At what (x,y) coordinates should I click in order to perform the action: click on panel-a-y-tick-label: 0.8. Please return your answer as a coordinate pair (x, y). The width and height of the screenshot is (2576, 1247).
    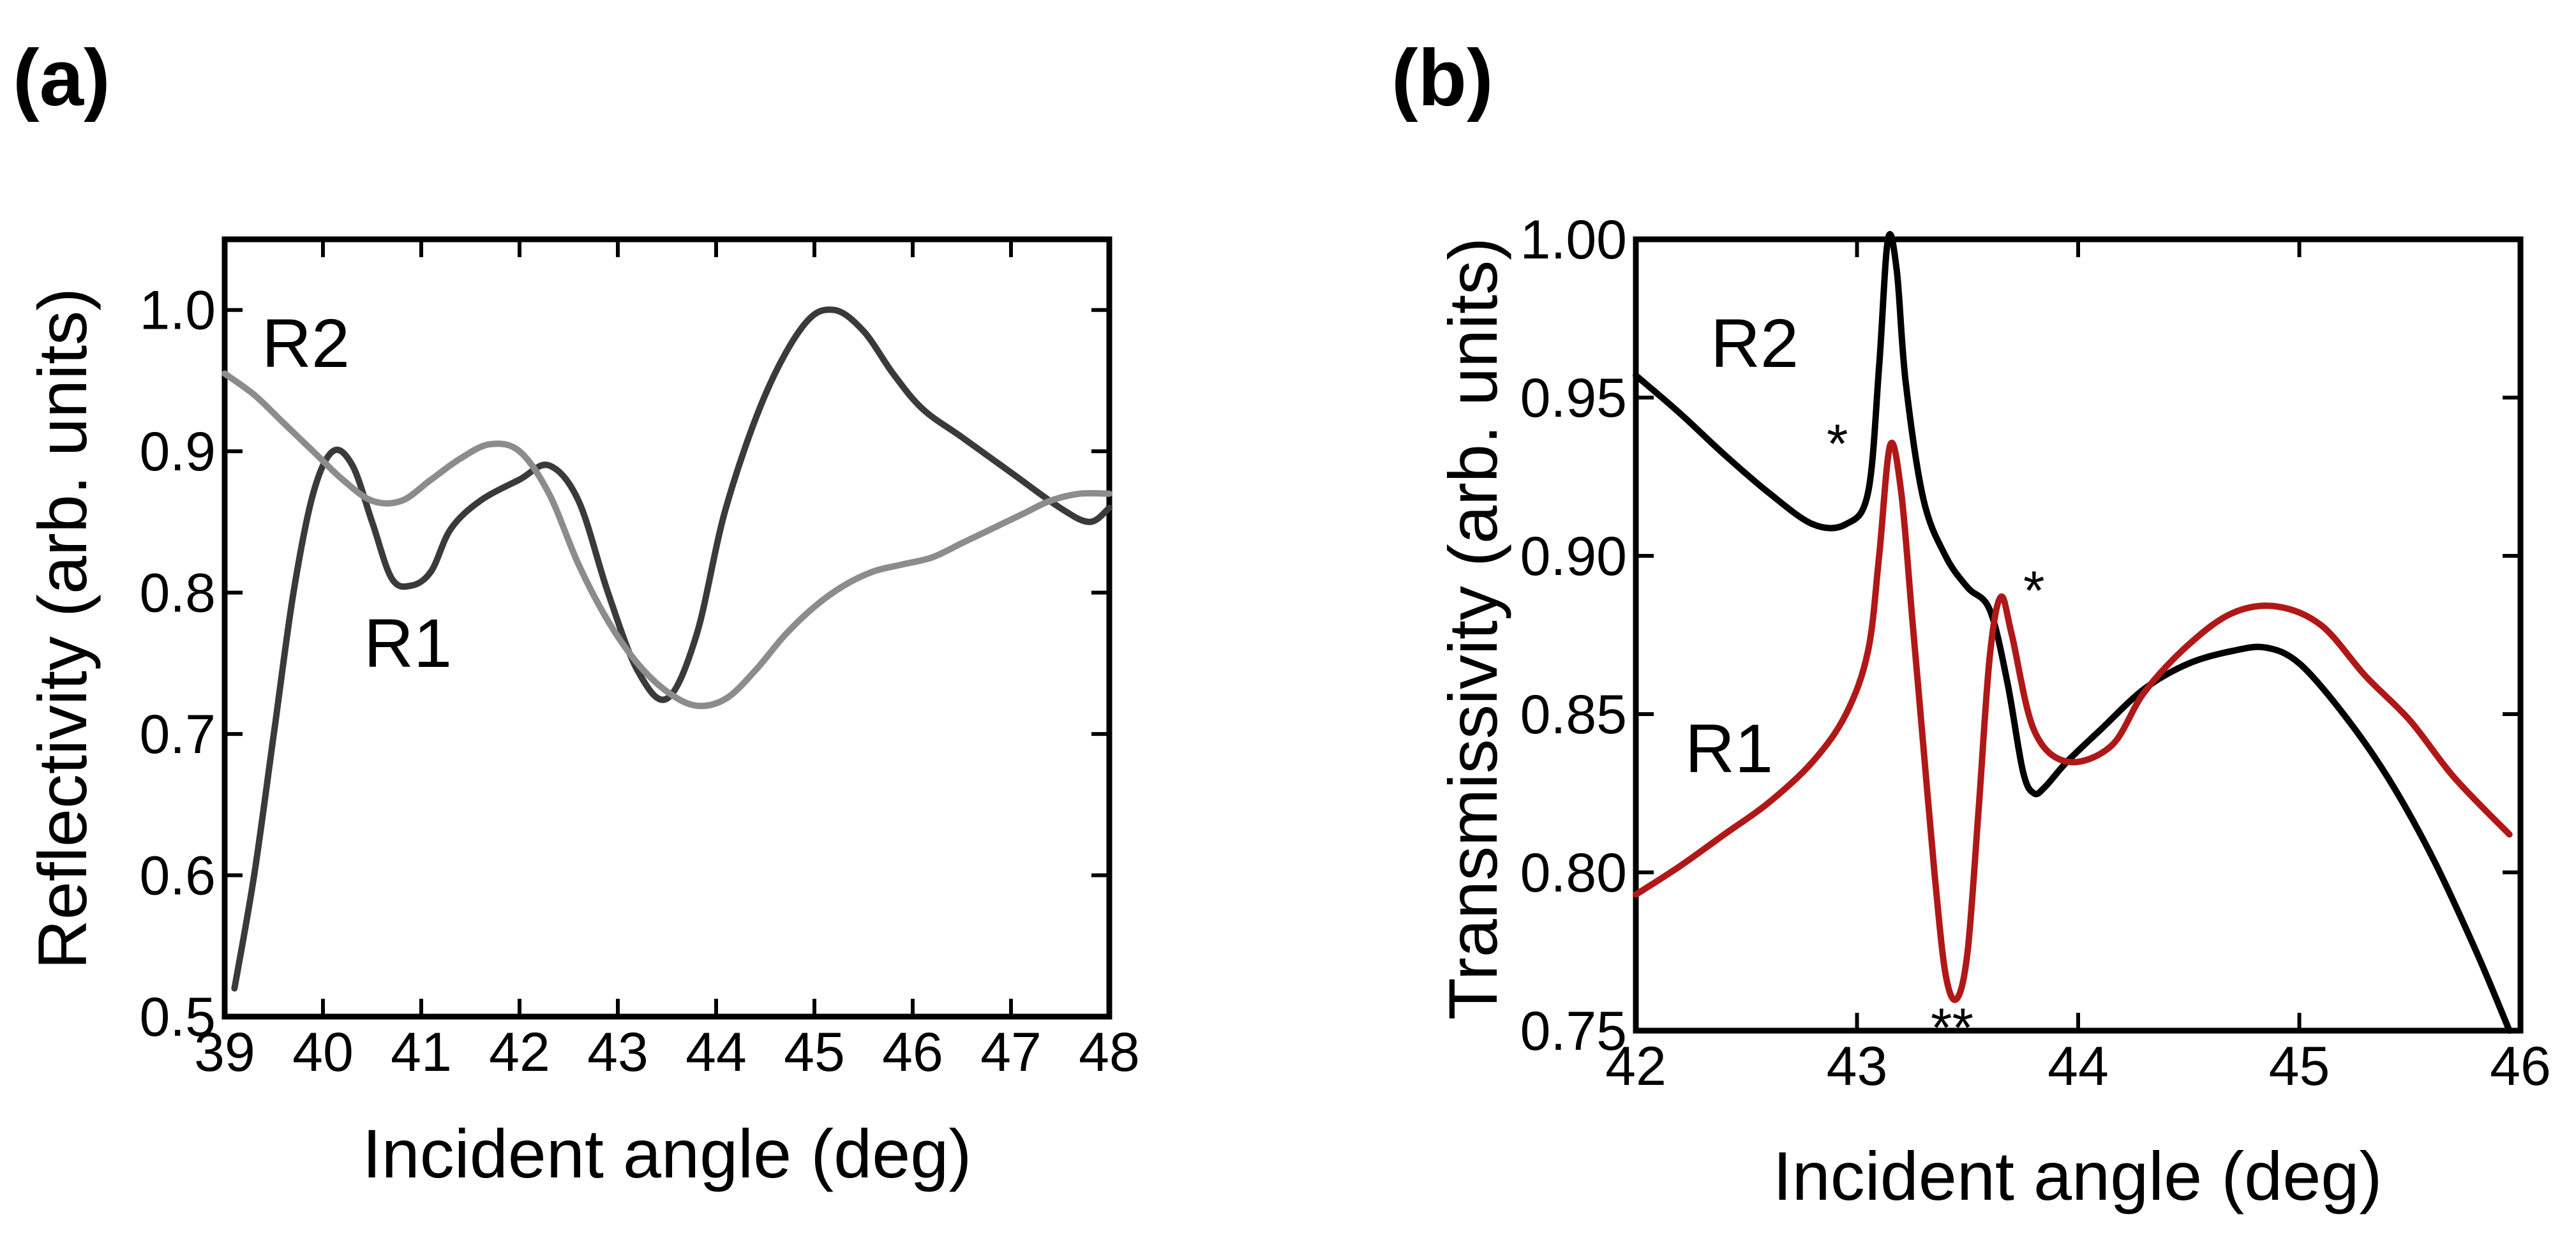
    Looking at the image, I should click on (177, 593).